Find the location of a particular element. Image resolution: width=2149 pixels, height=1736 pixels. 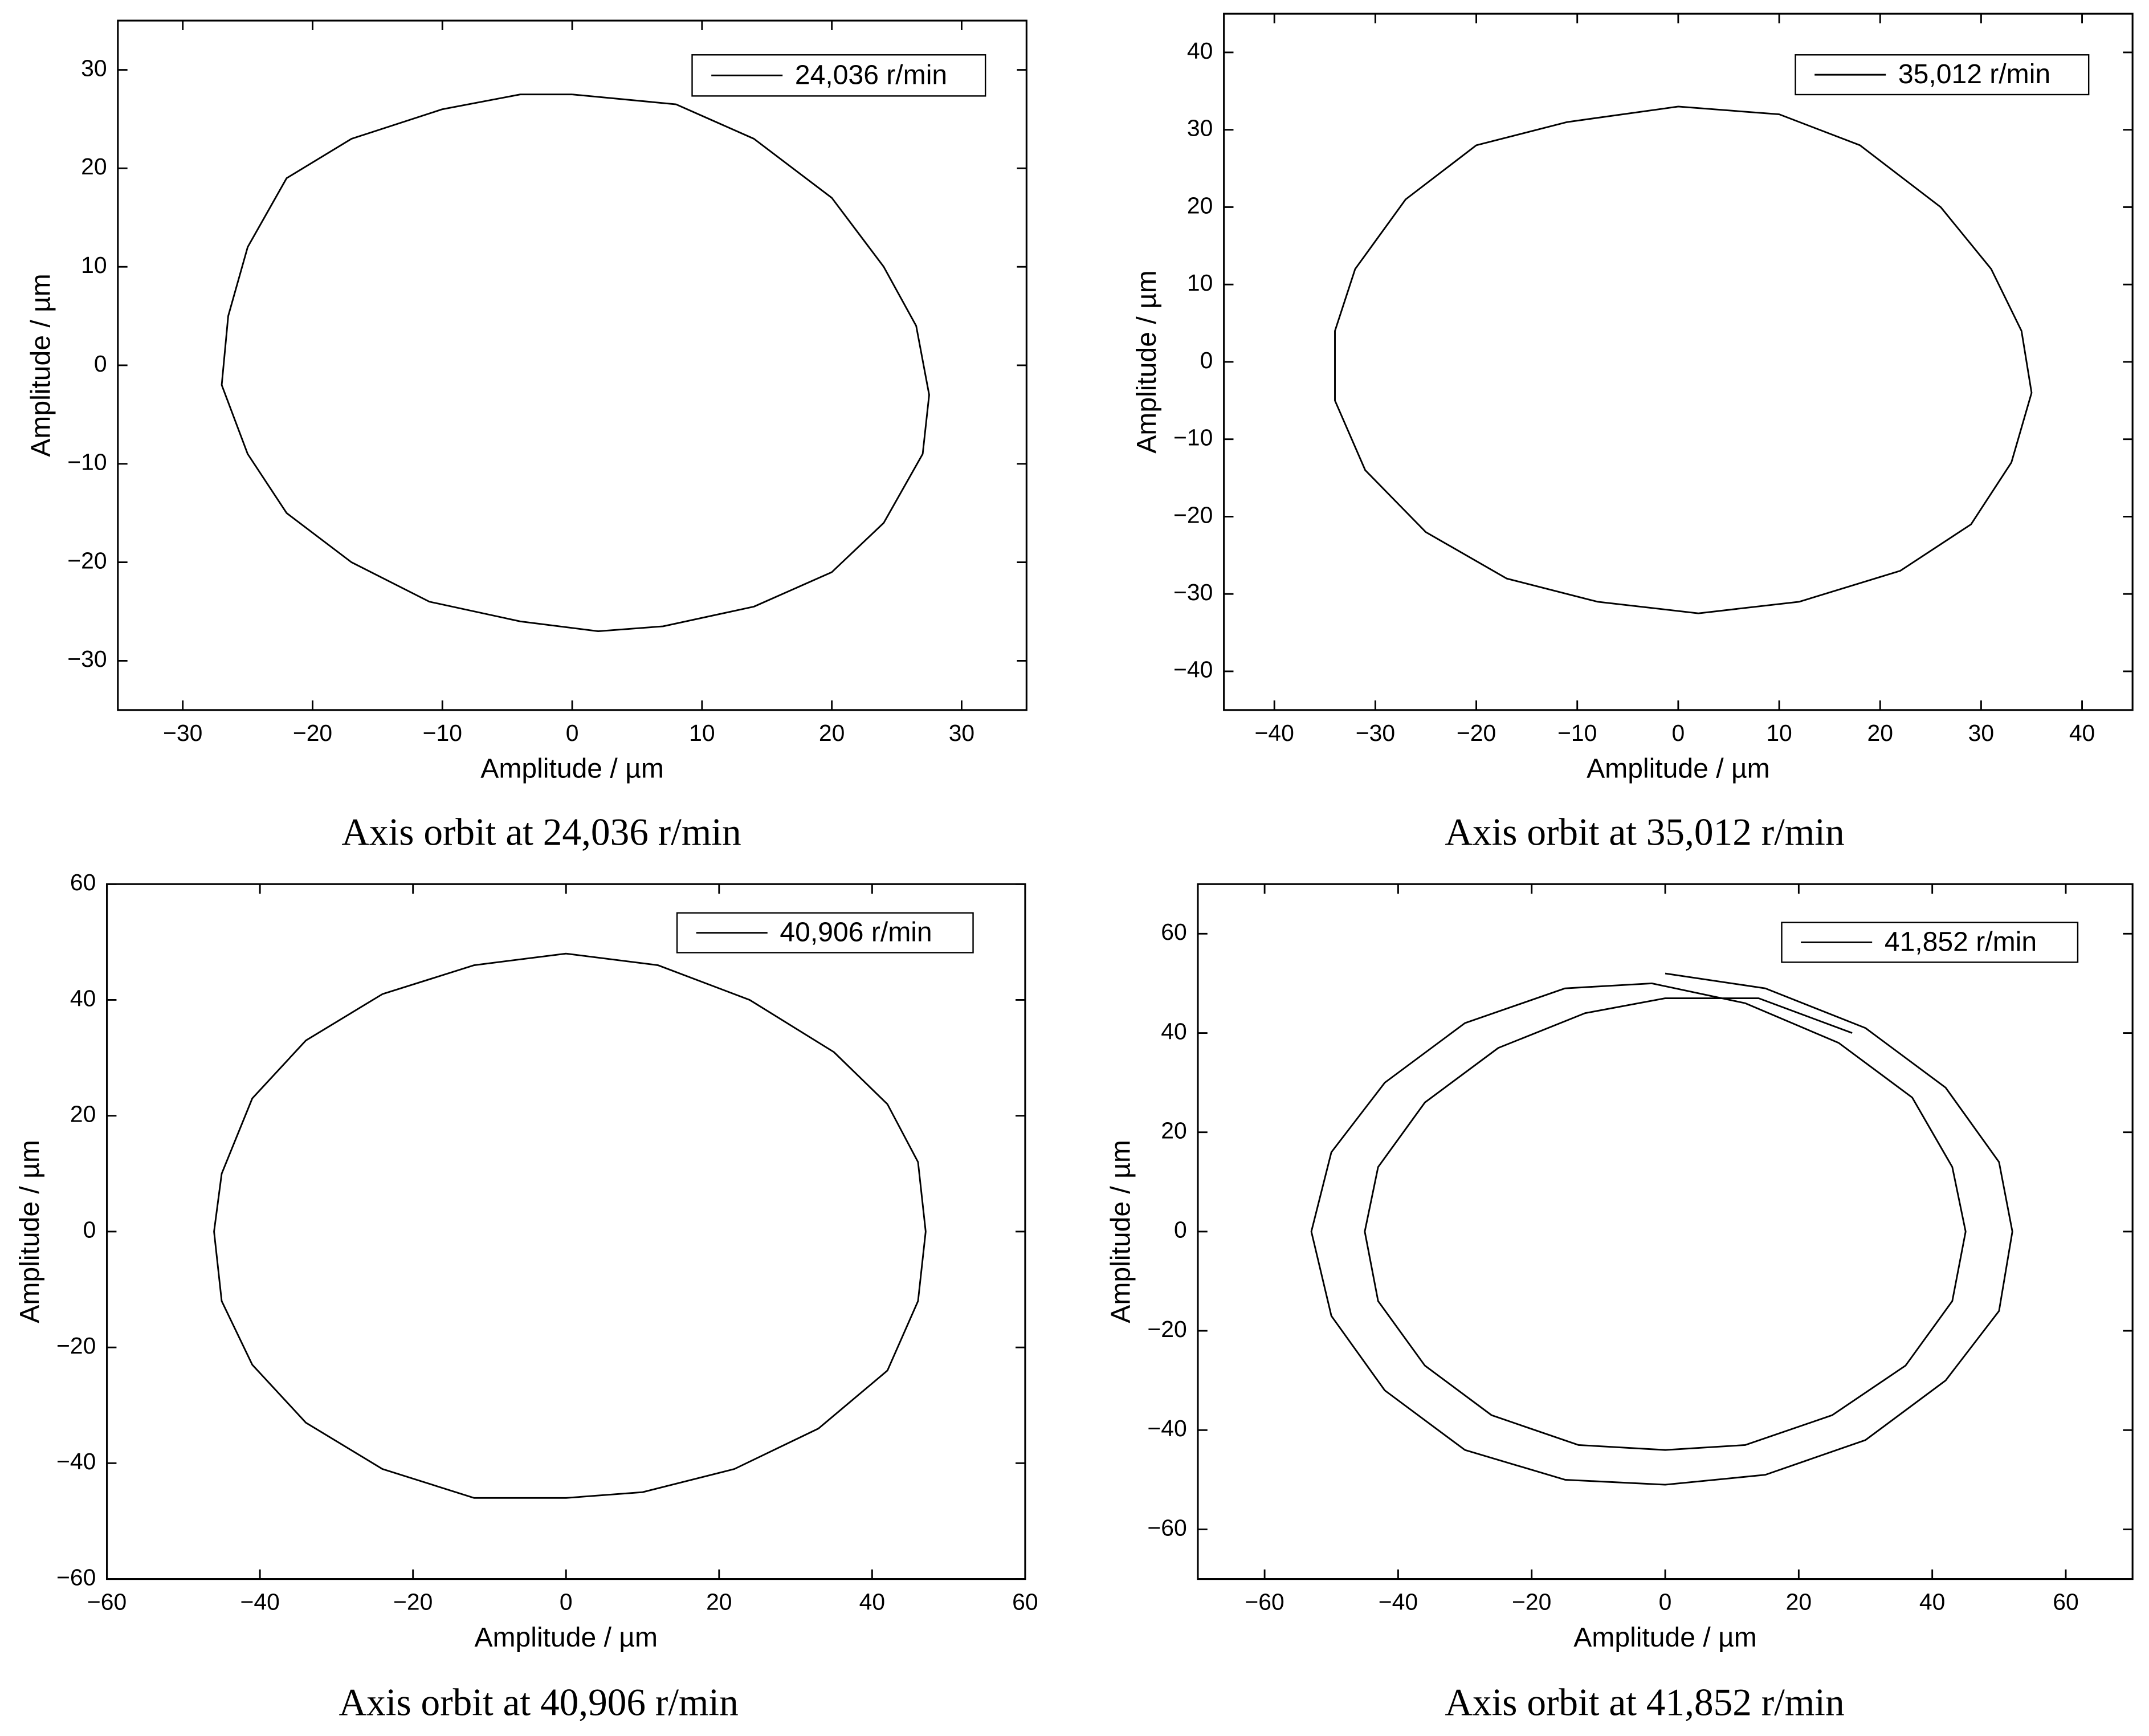

legend-label: 35,012 r/min is located at coordinates (1974, 74).